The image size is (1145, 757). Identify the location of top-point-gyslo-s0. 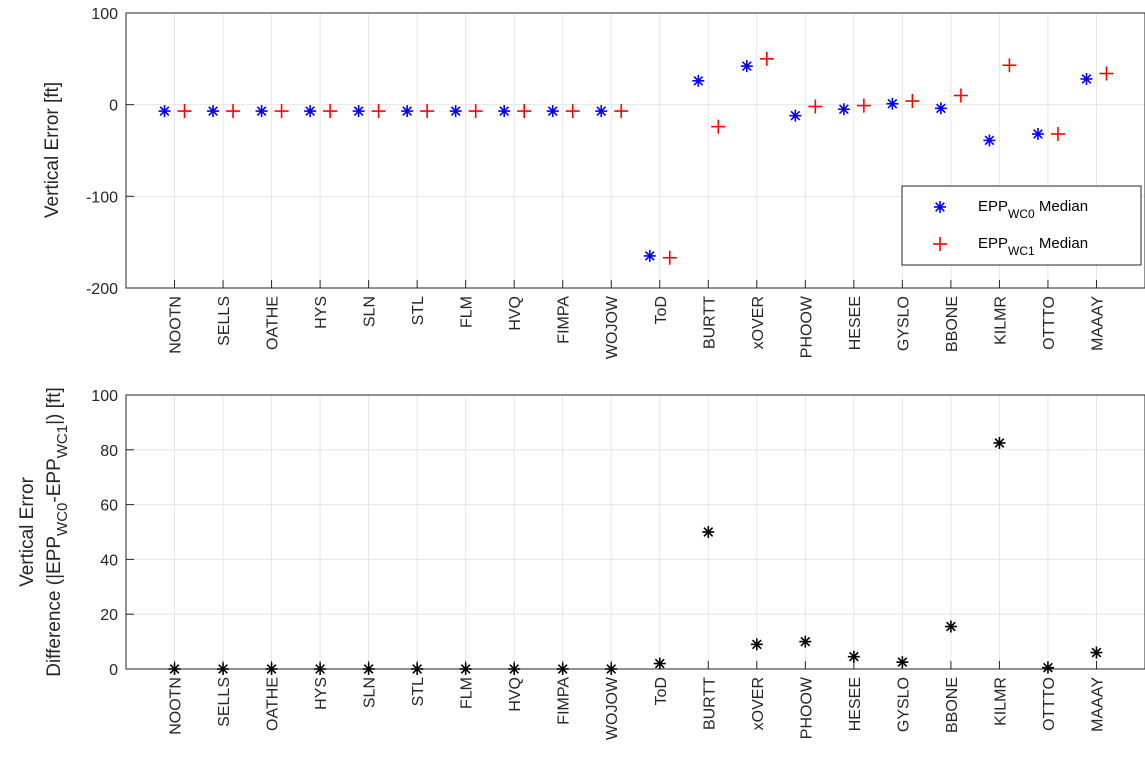
(892, 103).